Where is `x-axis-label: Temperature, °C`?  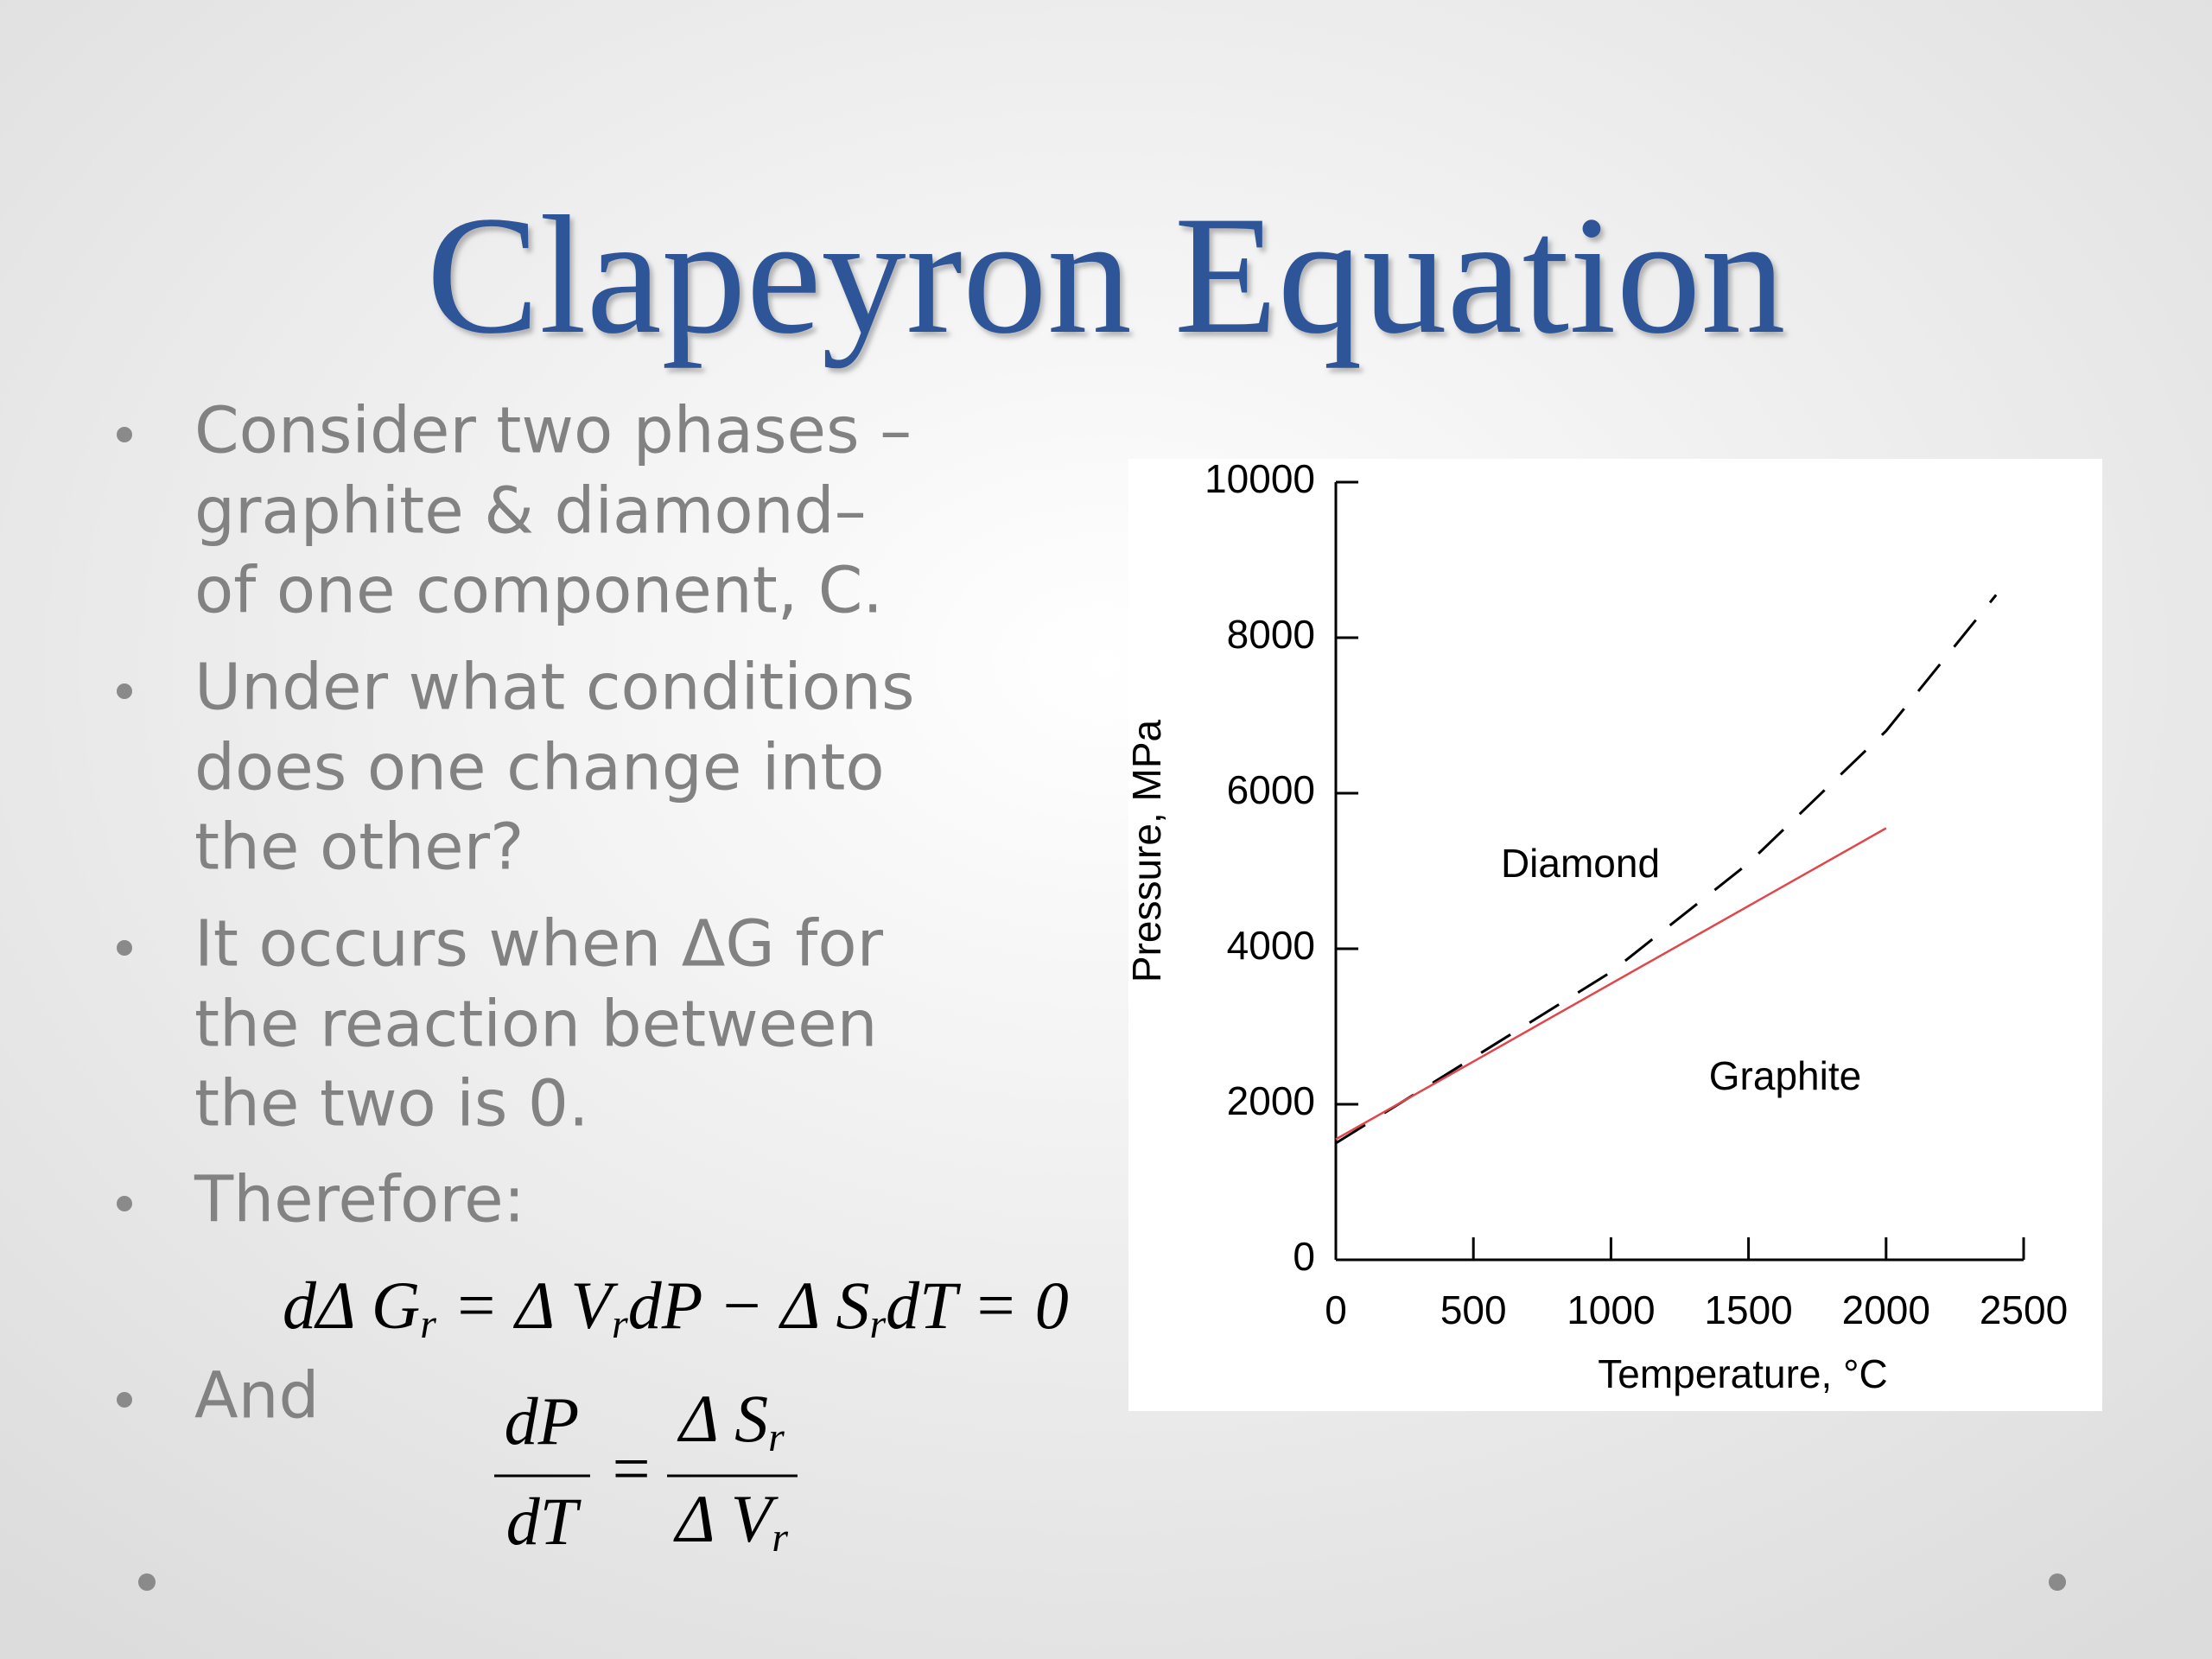
x-axis-label: Temperature, °C is located at coordinates (1742, 1373).